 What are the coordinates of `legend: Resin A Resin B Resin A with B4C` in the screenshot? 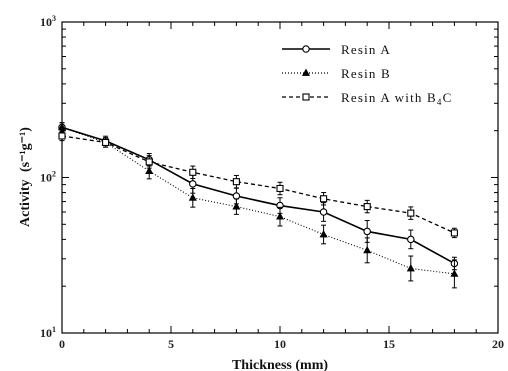 It's located at (367, 74).